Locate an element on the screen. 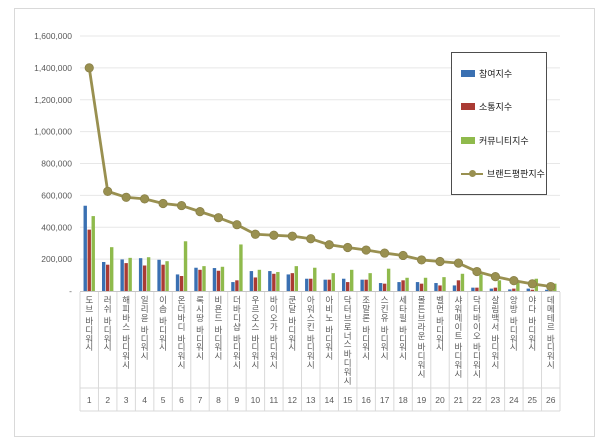 Image resolution: width=600 pixels, height=444 pixels. legend-item-communication-index: 소통지수 is located at coordinates (502, 106).